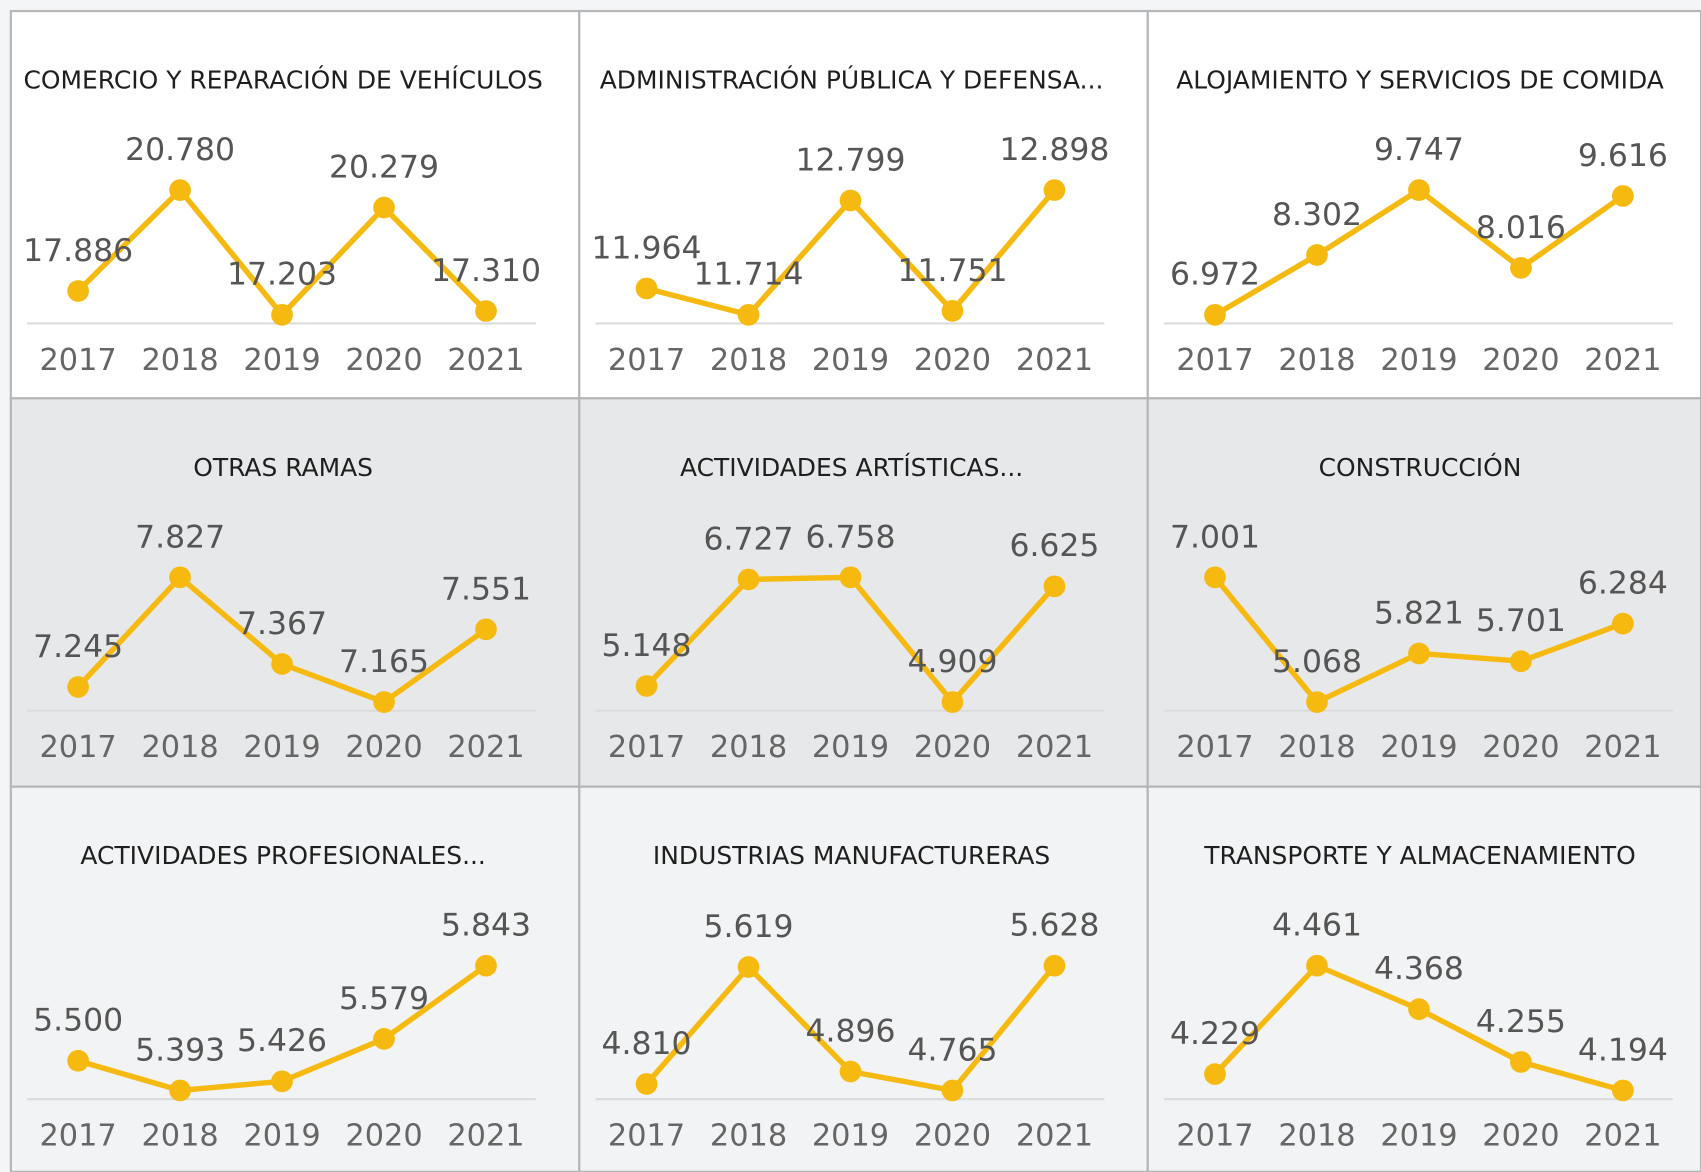 The image size is (1701, 1172). I want to click on data-label: 20.279, so click(384, 167).